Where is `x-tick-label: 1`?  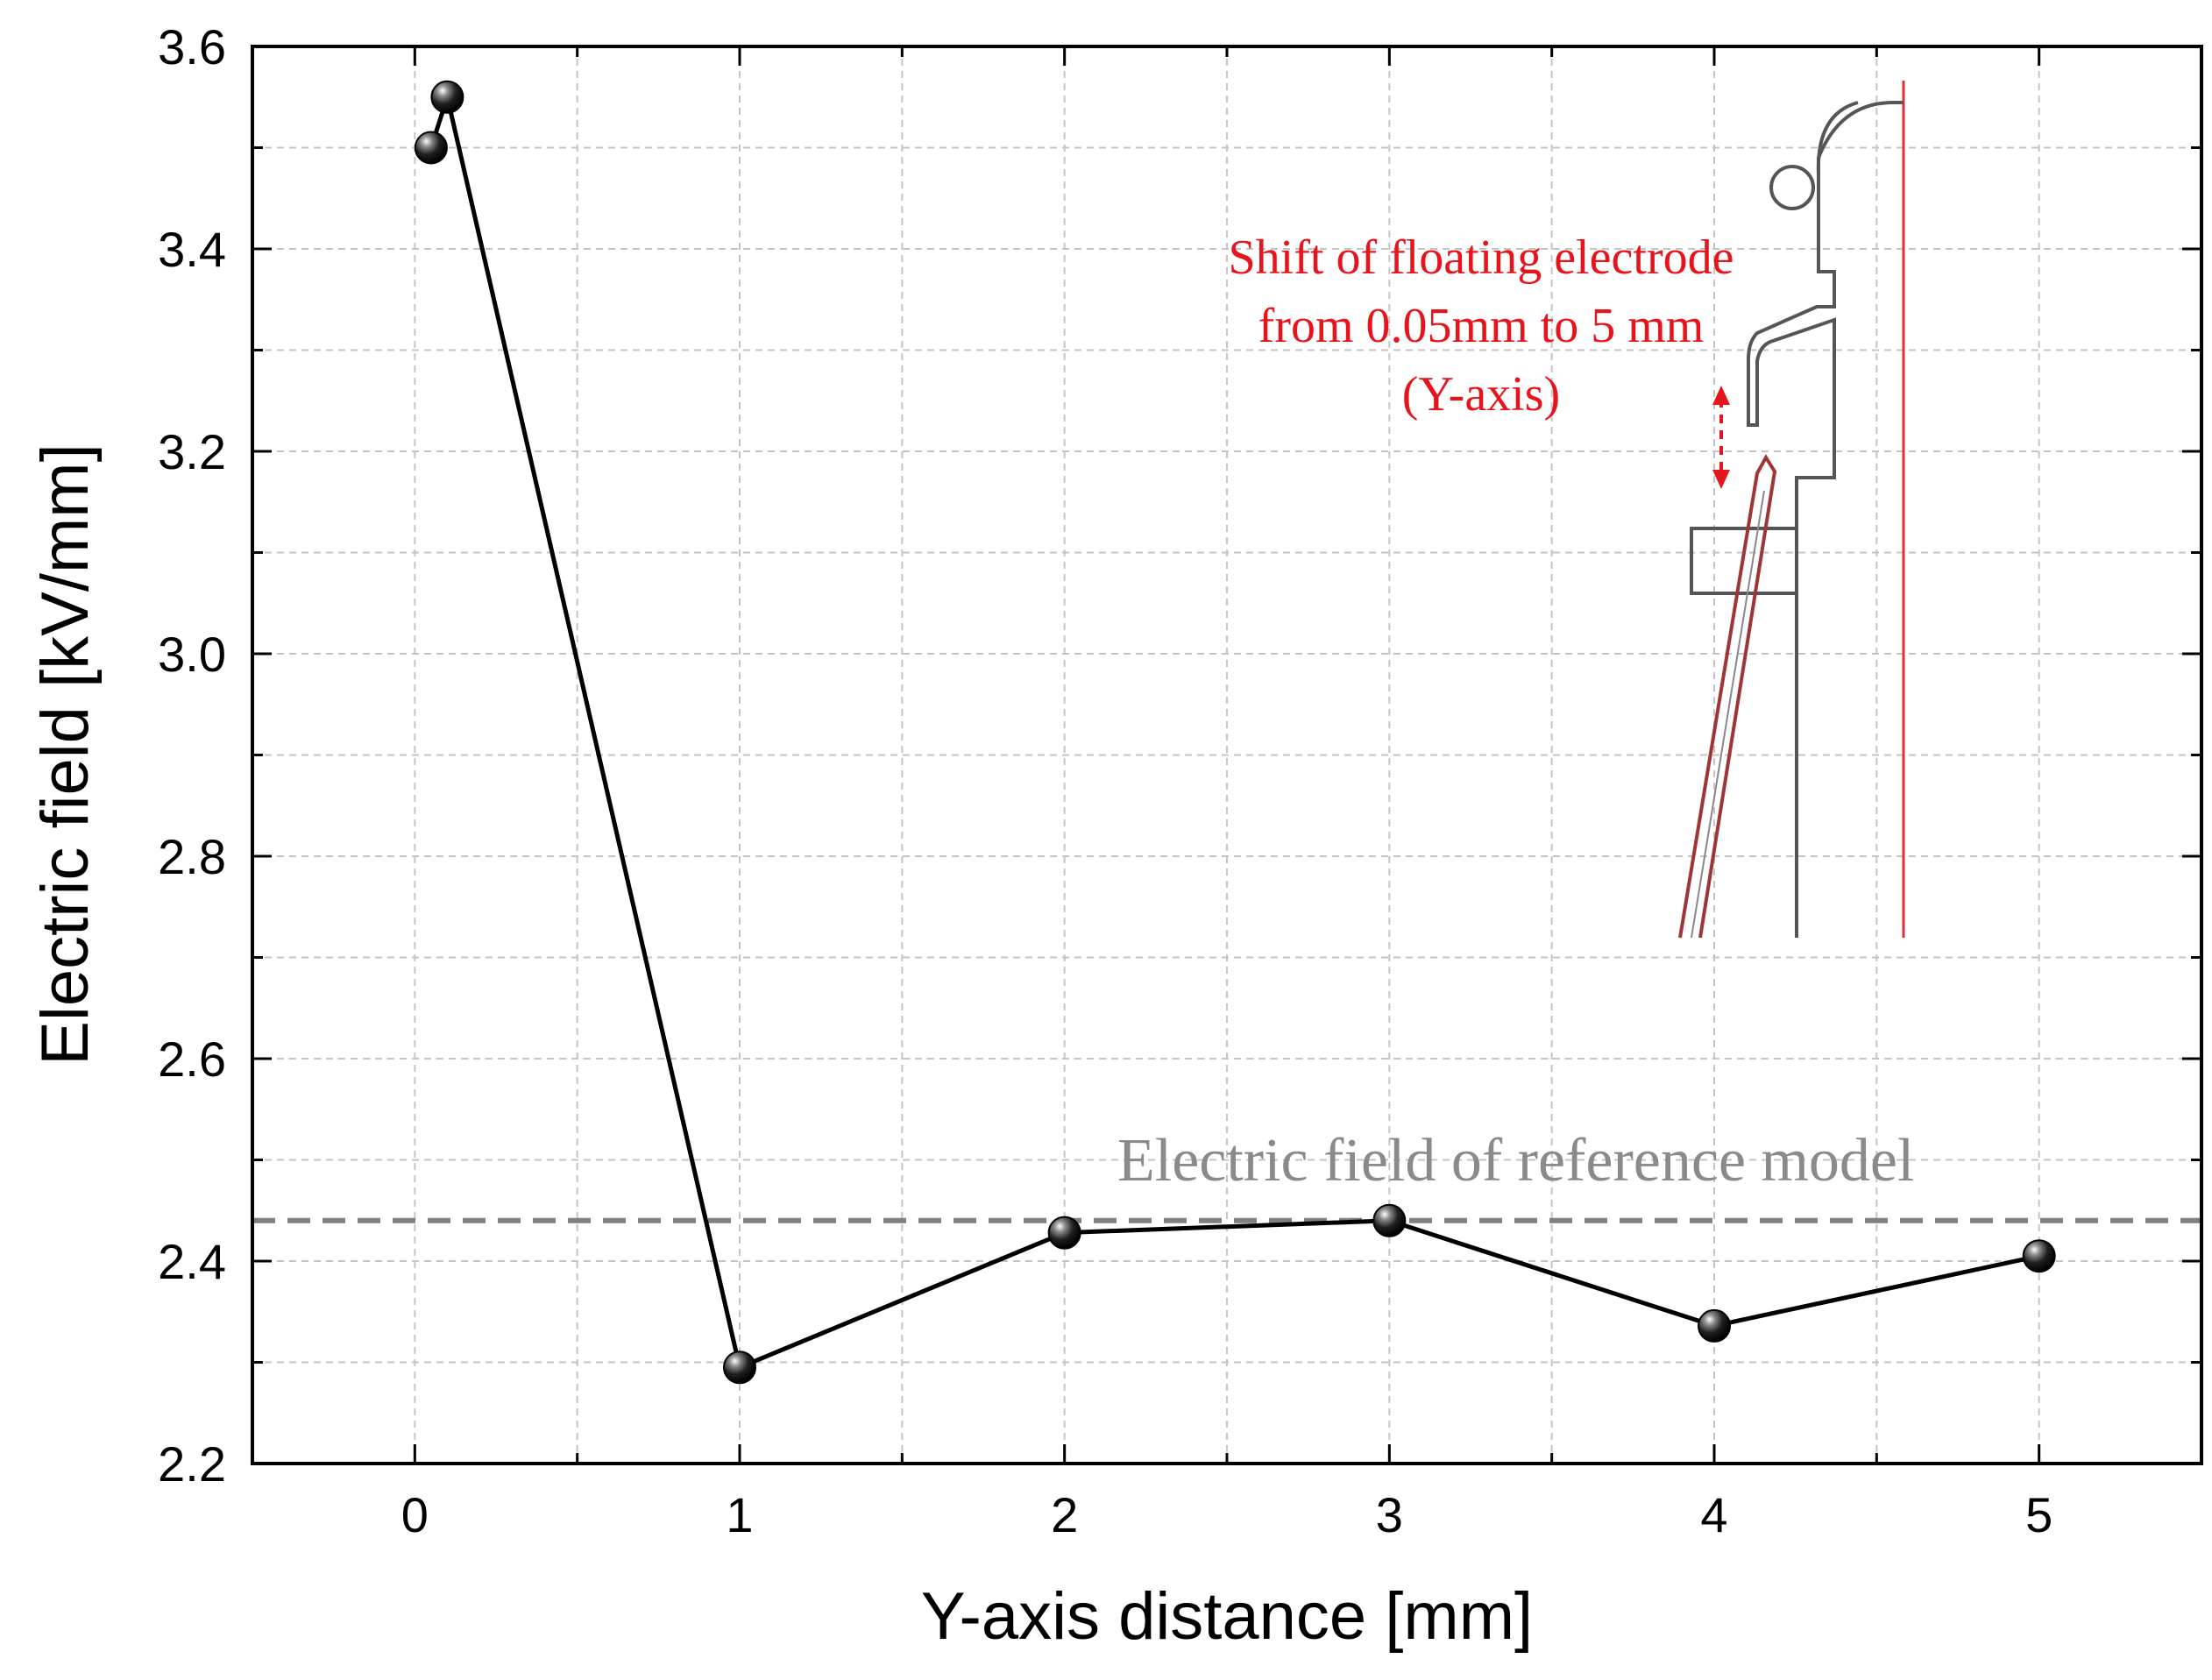 x-tick-label: 1 is located at coordinates (739, 1514).